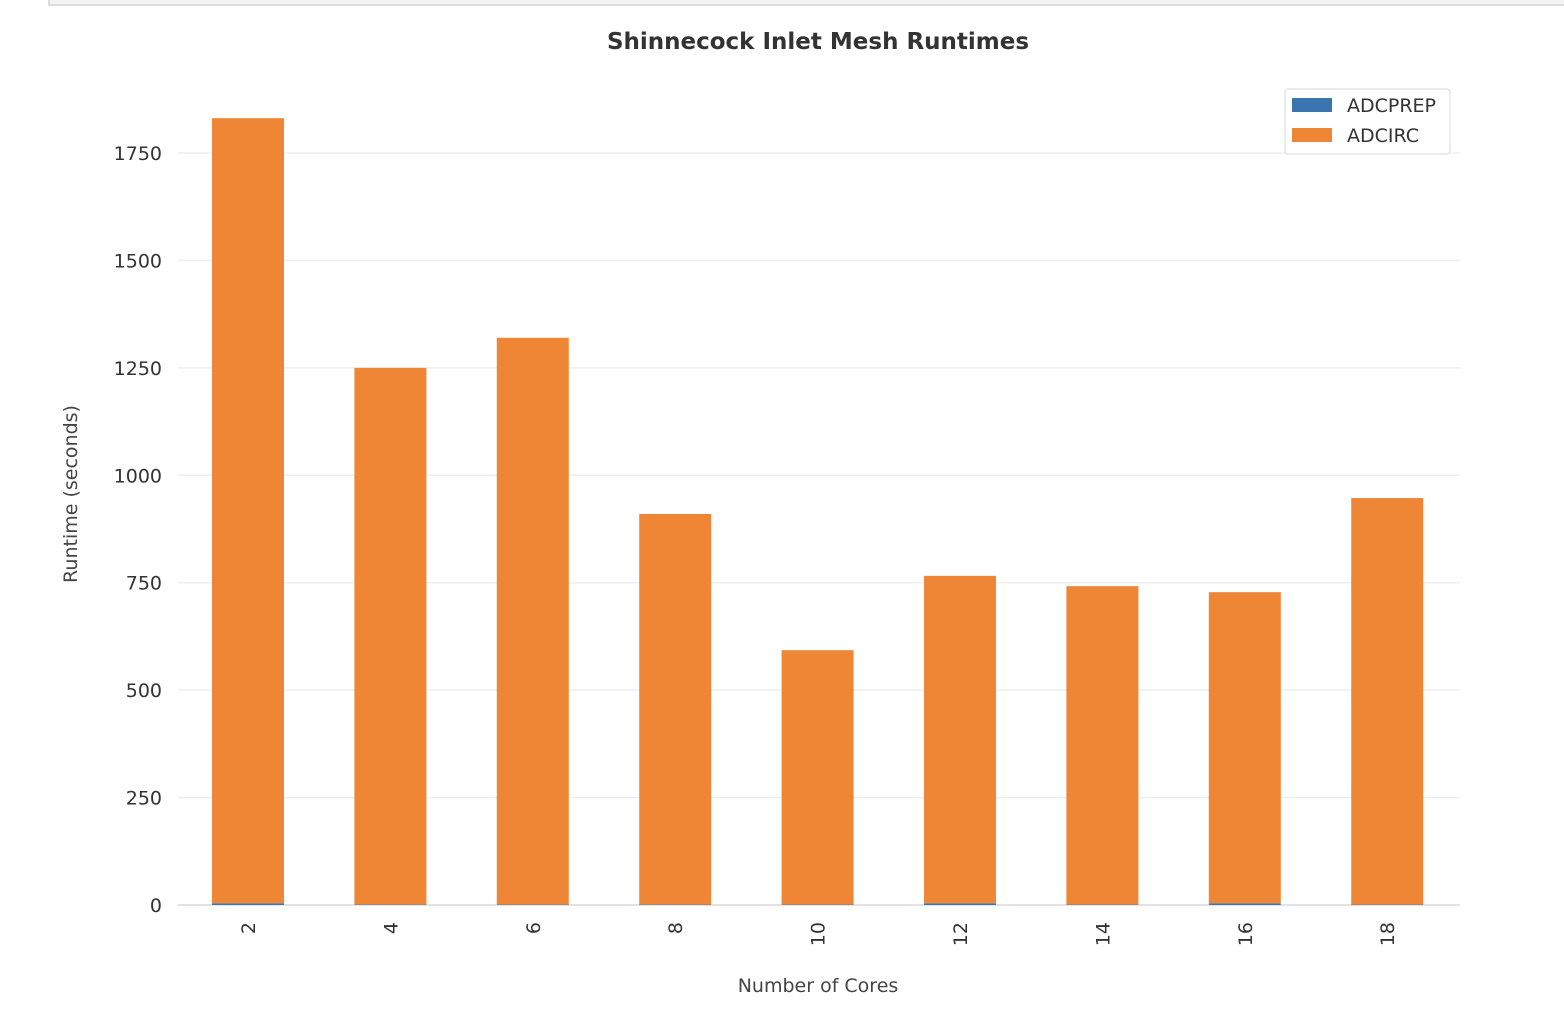 The image size is (1564, 1036). Describe the element at coordinates (156, 906) in the screenshot. I see `y-tick-label: 0` at that location.